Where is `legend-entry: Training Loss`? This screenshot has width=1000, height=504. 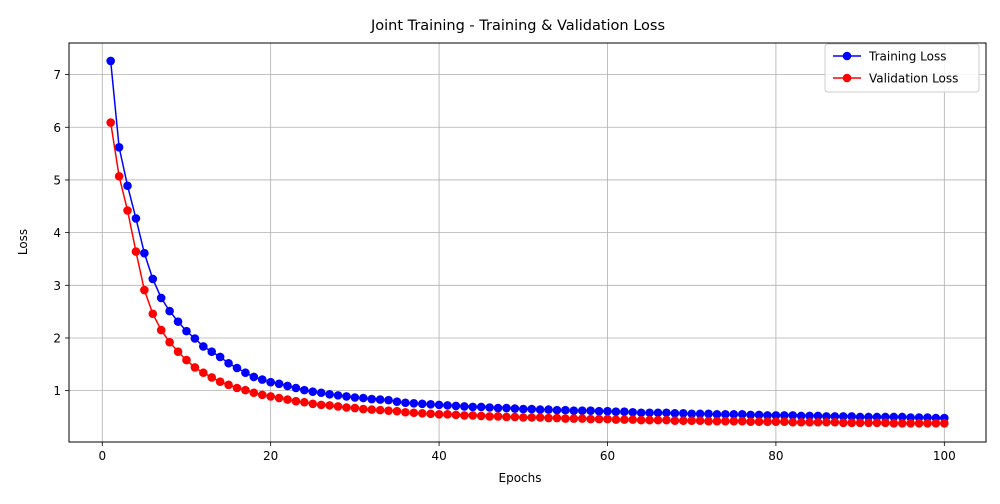
legend-entry: Training Loss is located at coordinates (889, 57).